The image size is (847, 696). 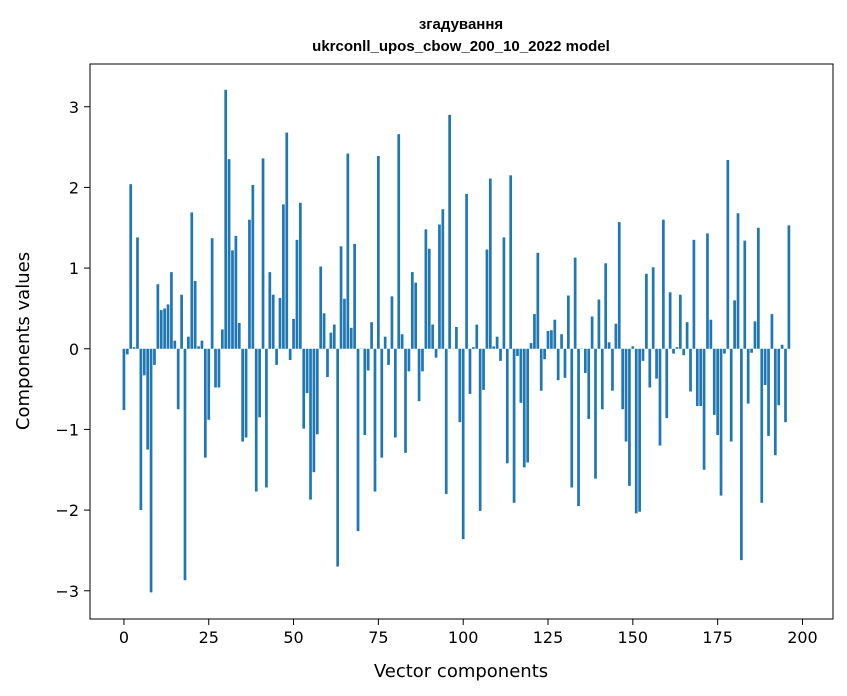 What do you see at coordinates (548, 637) in the screenshot?
I see `x-tick-label: 125` at bounding box center [548, 637].